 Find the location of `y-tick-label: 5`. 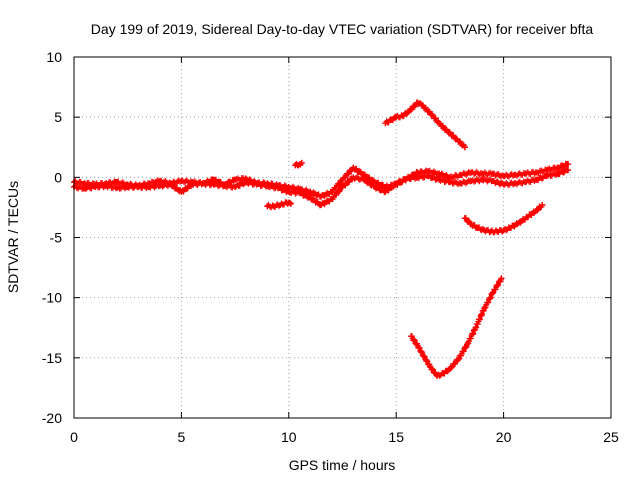

y-tick-label: 5 is located at coordinates (58, 117).